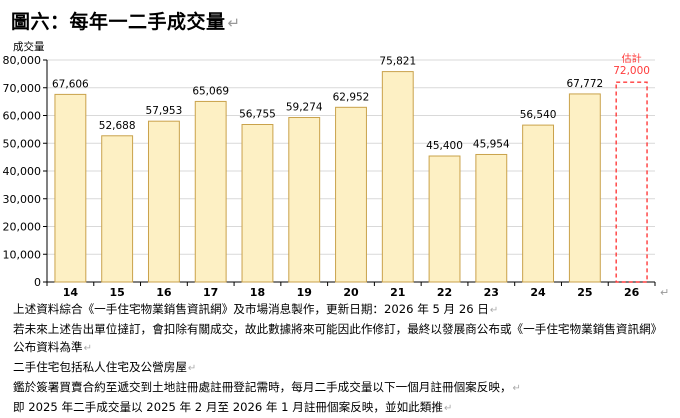 The image size is (680, 418). Describe the element at coordinates (491, 292) in the screenshot. I see `x-tick-label: 23` at that location.